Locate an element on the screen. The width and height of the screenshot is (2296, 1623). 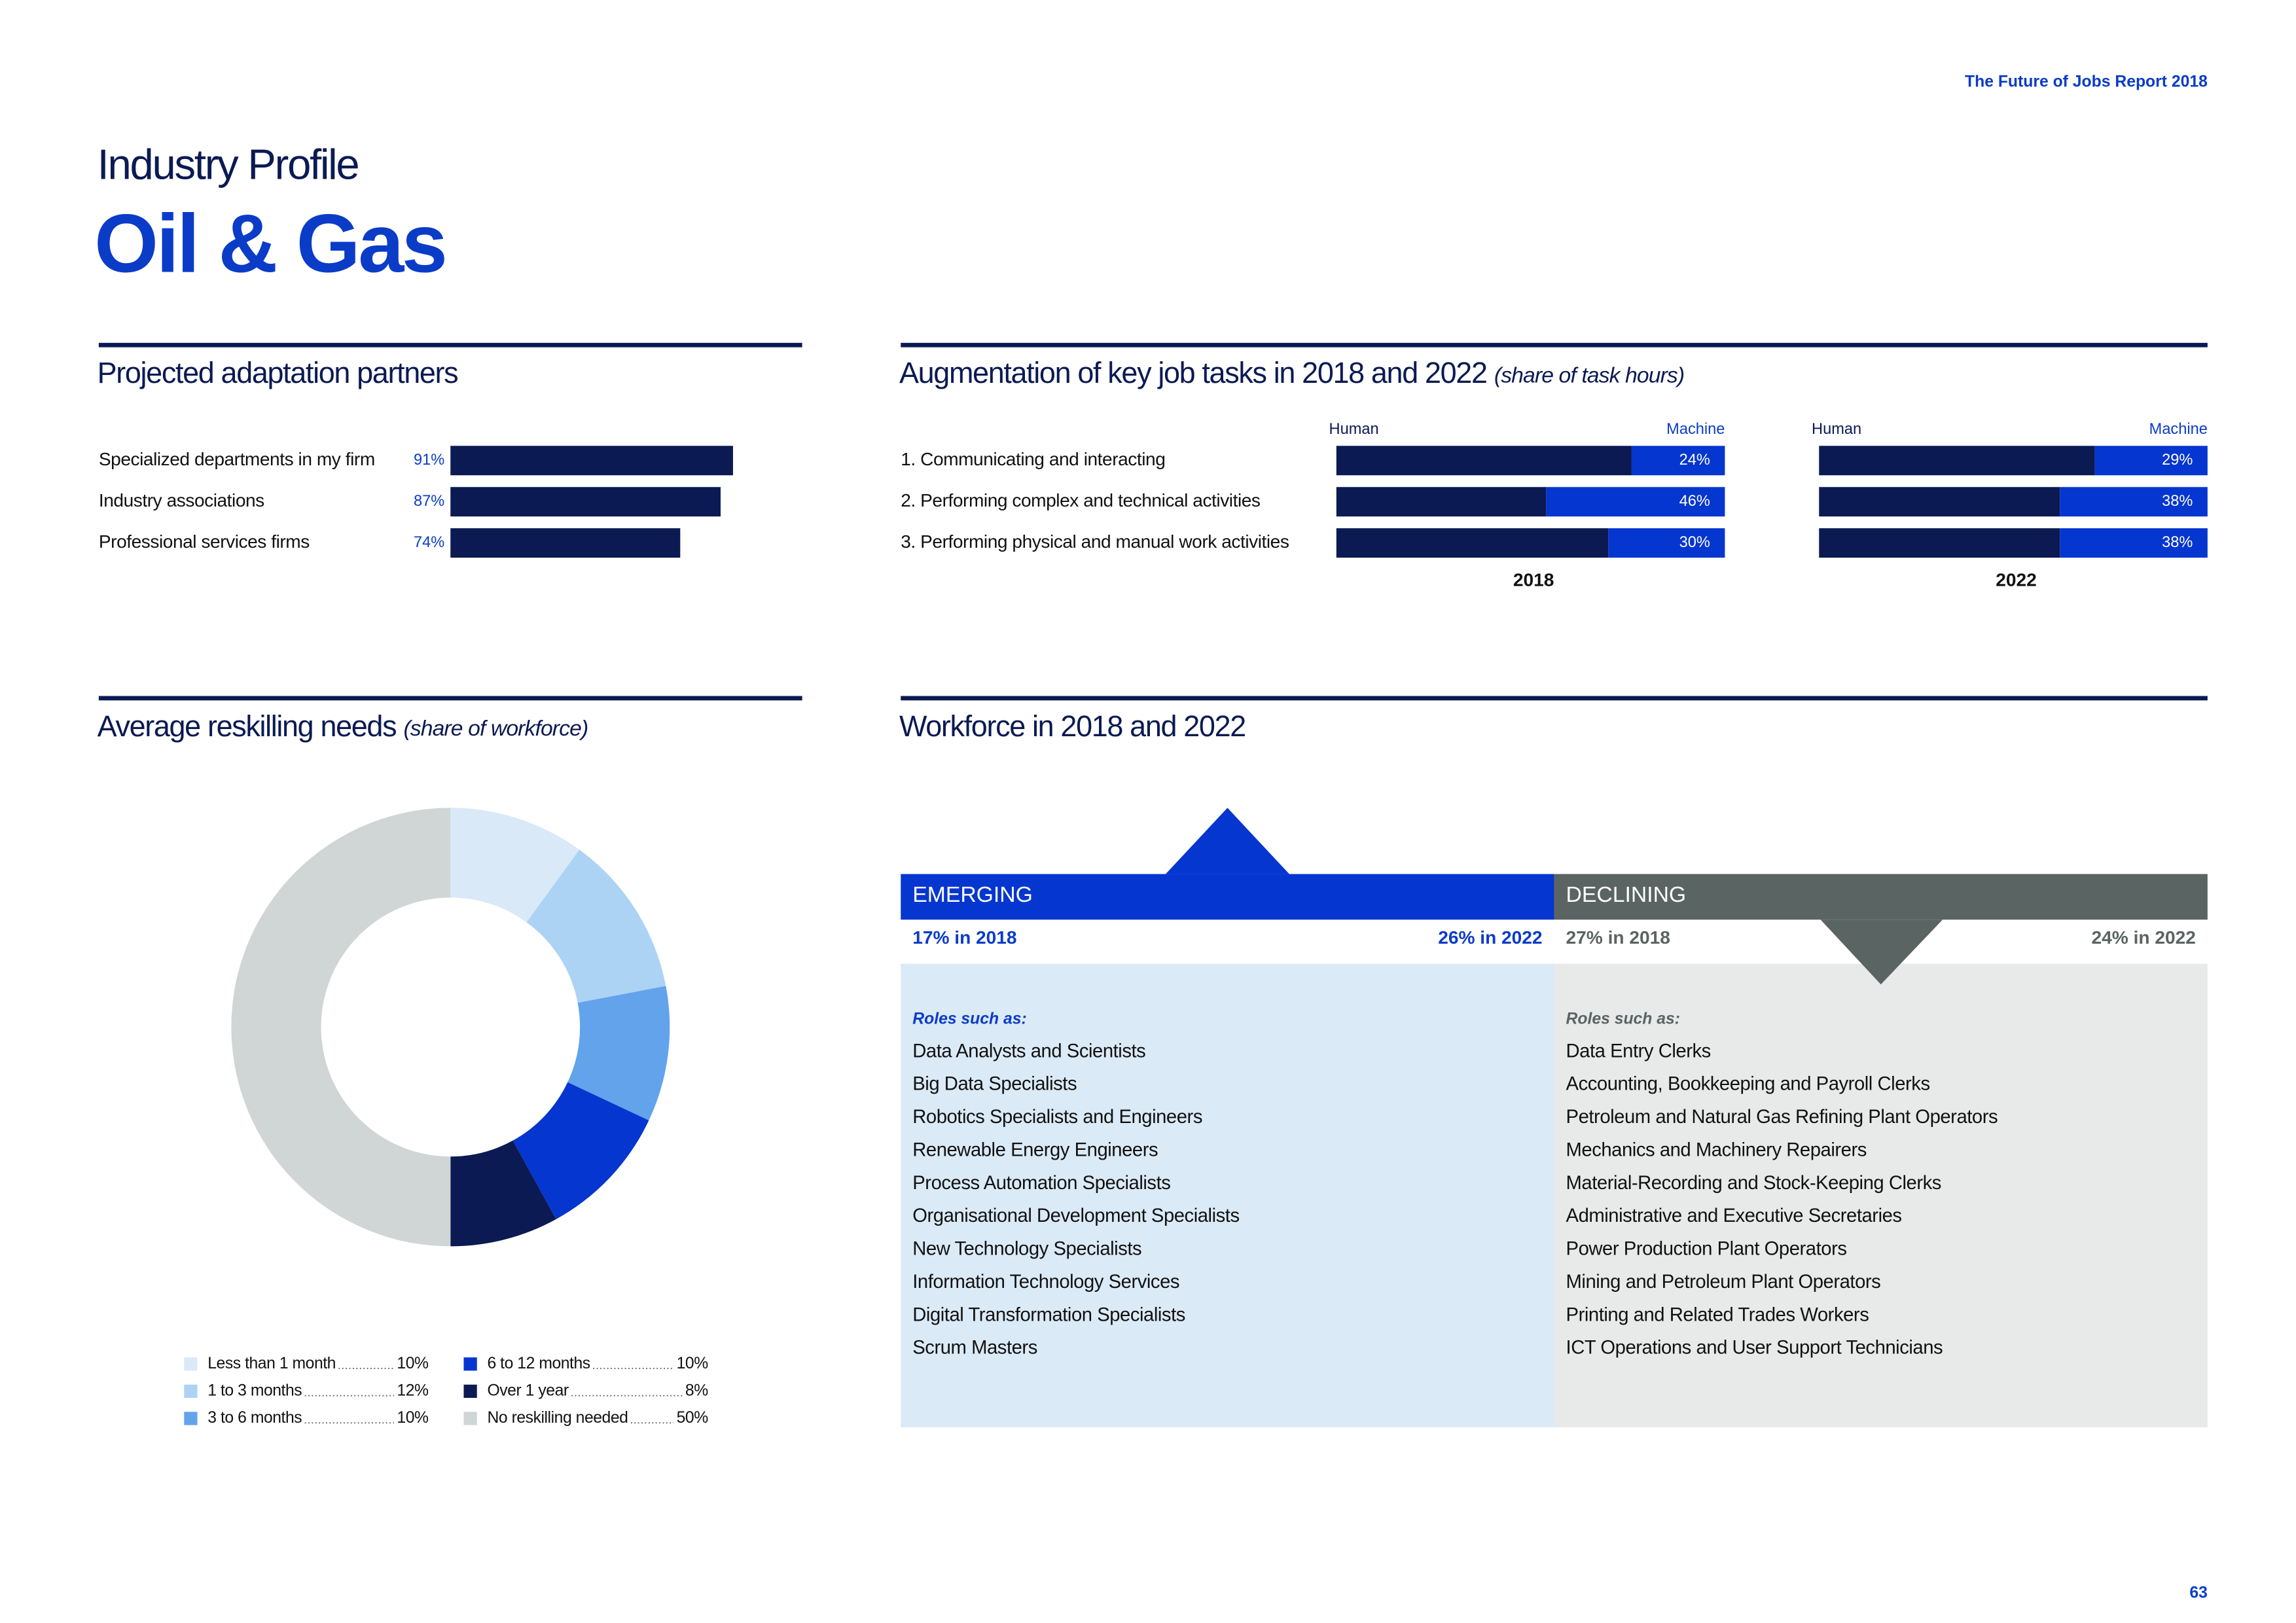
role: Mechanics and Machinery Repairers is located at coordinates (1716, 1149).